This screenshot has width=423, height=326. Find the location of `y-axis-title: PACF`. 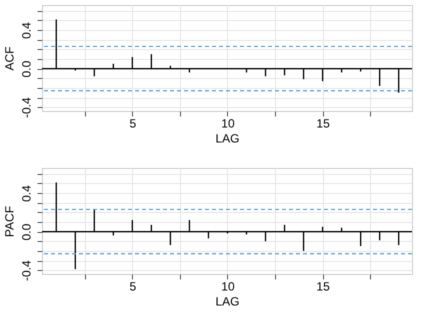

y-axis-title: PACF is located at coordinates (9, 222).